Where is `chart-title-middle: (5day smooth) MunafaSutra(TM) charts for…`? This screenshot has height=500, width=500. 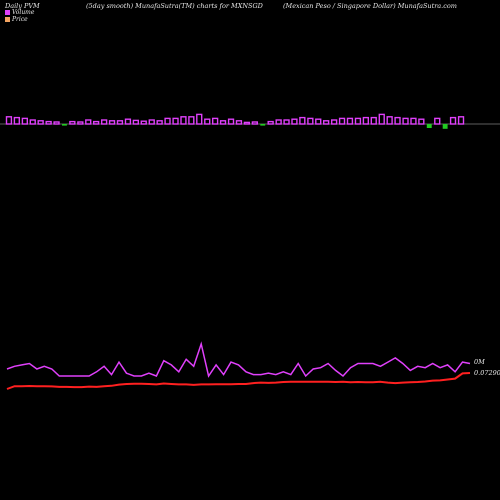 chart-title-middle: (5day smooth) MunafaSutra(TM) charts for… is located at coordinates (174, 6).